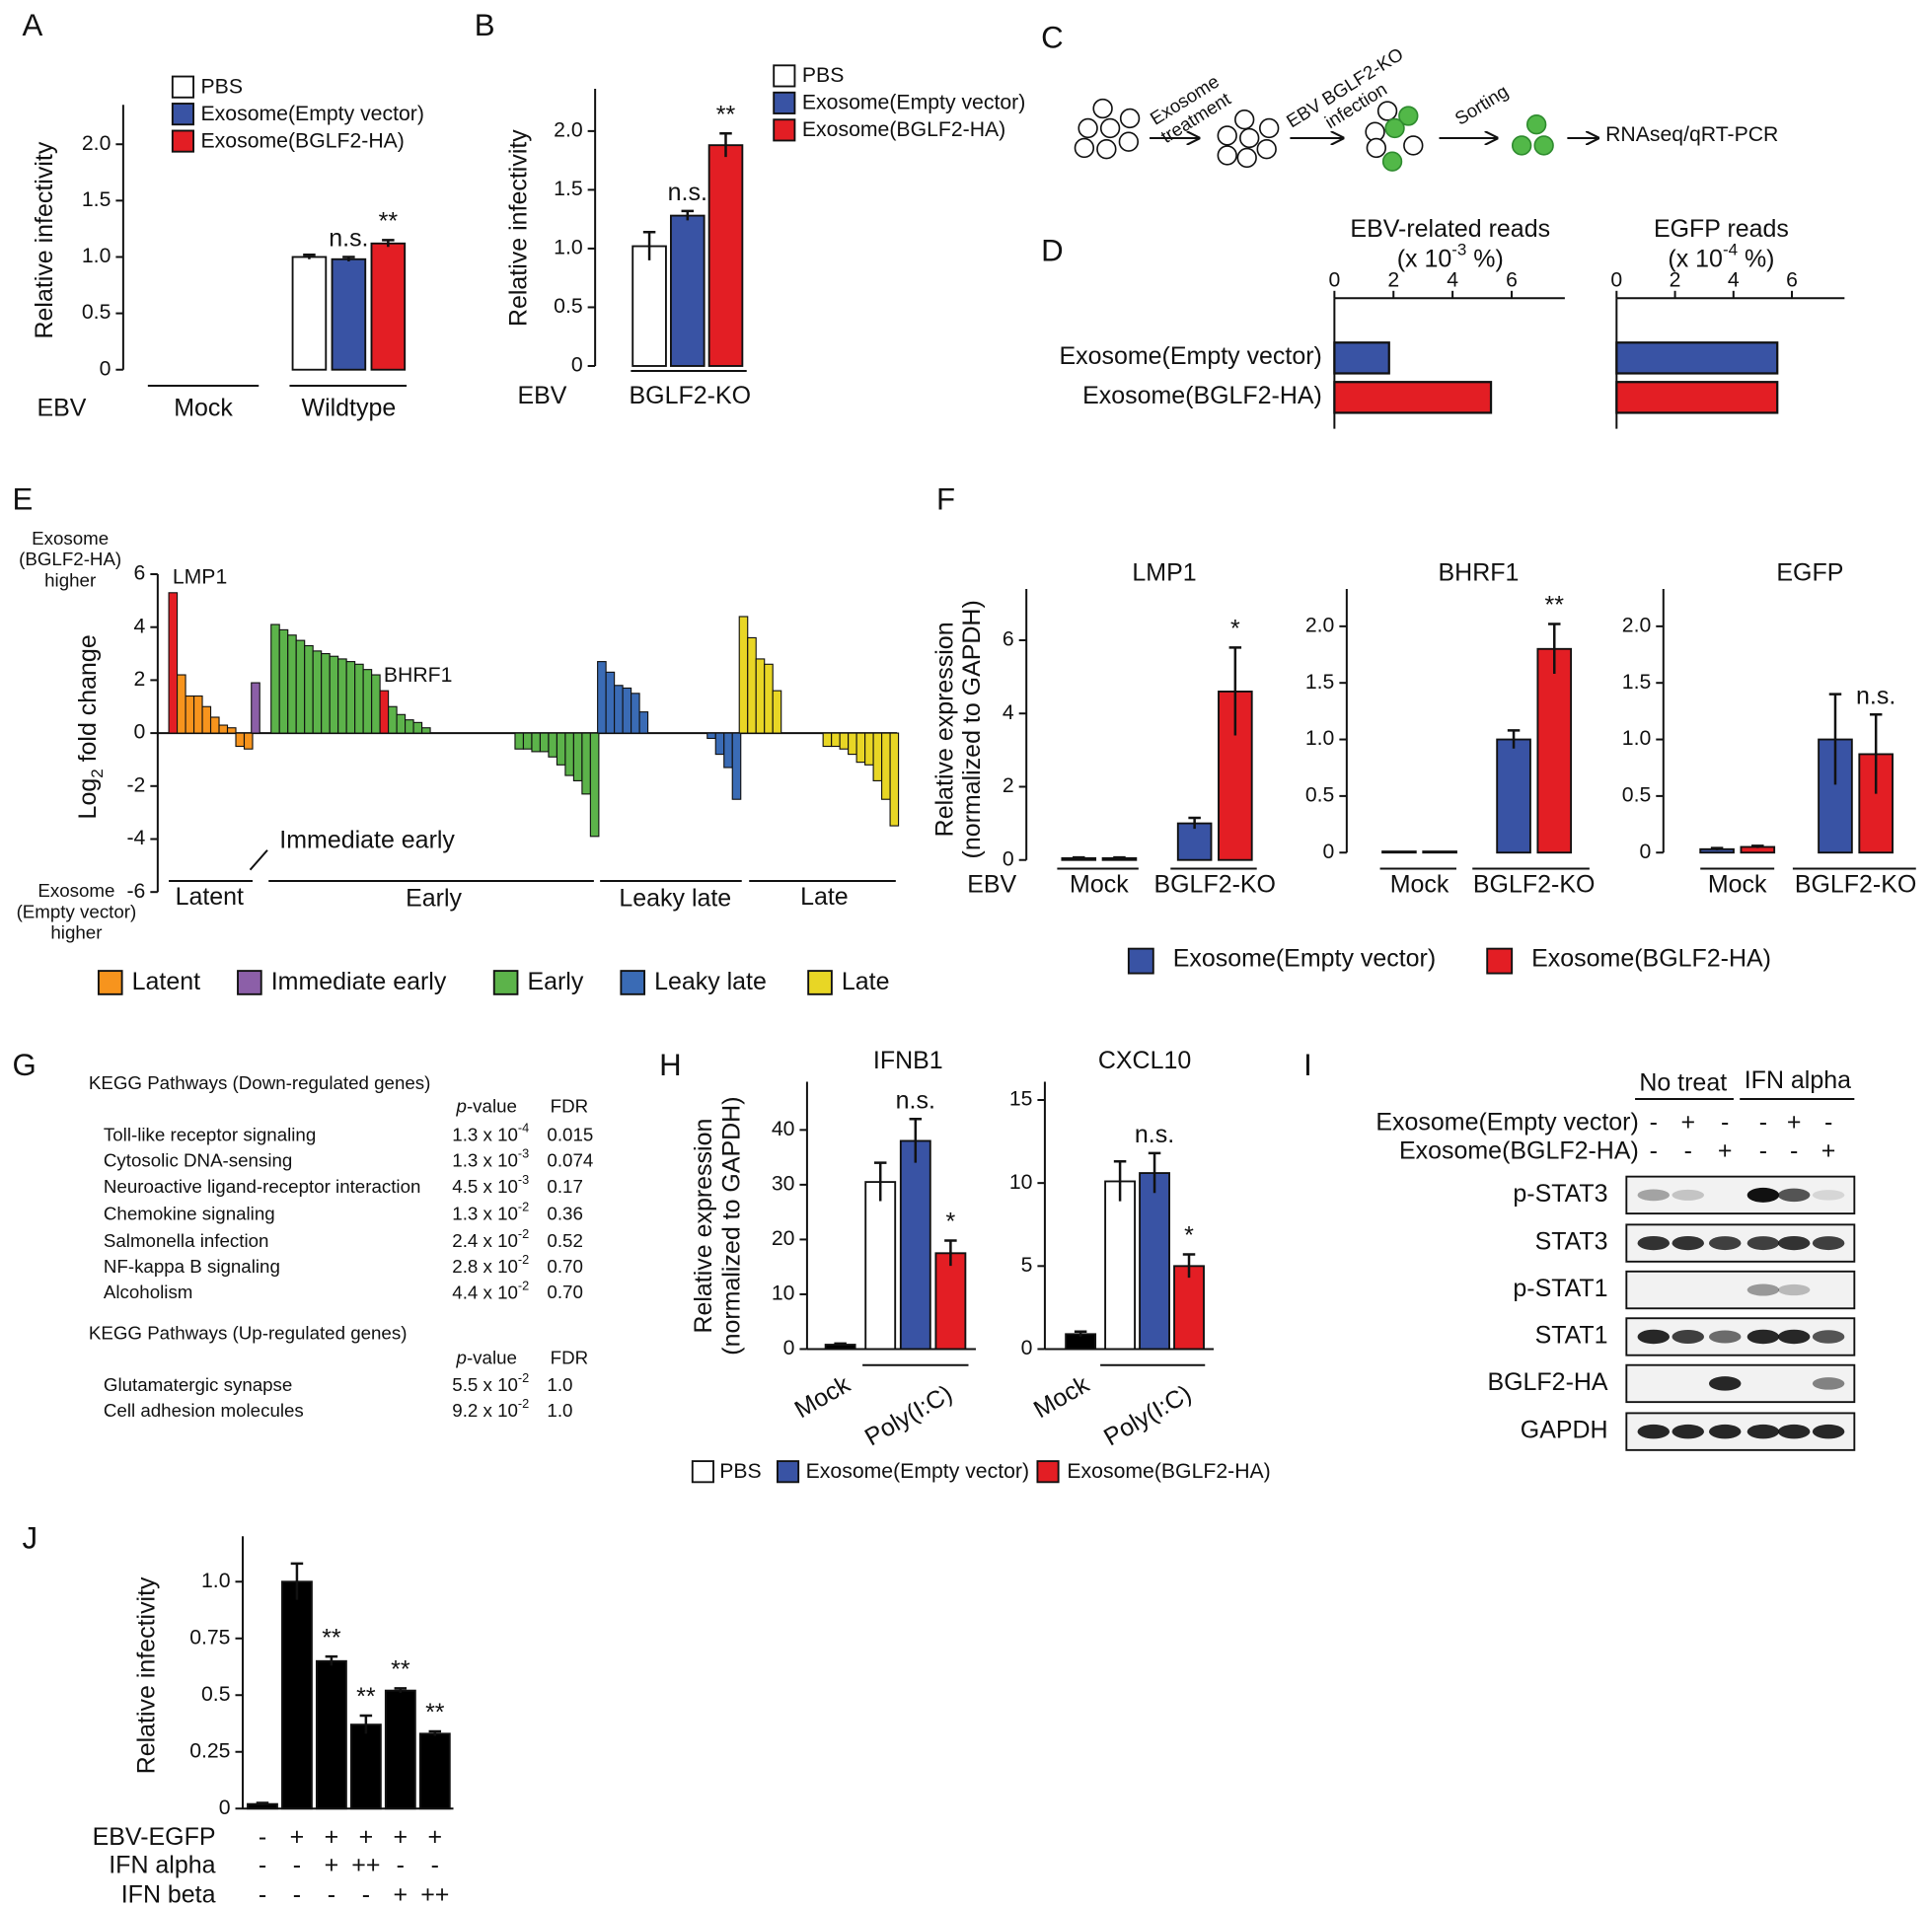 Image resolution: width=1932 pixels, height=1906 pixels. What do you see at coordinates (140, 573) in the screenshot?
I see `y-tick-label: 6` at bounding box center [140, 573].